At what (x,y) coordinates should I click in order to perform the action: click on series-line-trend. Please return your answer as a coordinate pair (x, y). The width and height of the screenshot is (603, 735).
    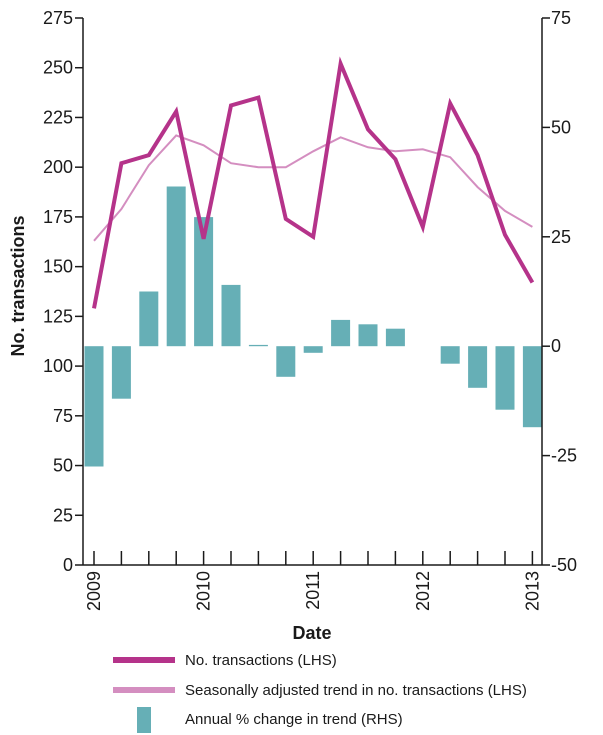
    Looking at the image, I should click on (313, 188).